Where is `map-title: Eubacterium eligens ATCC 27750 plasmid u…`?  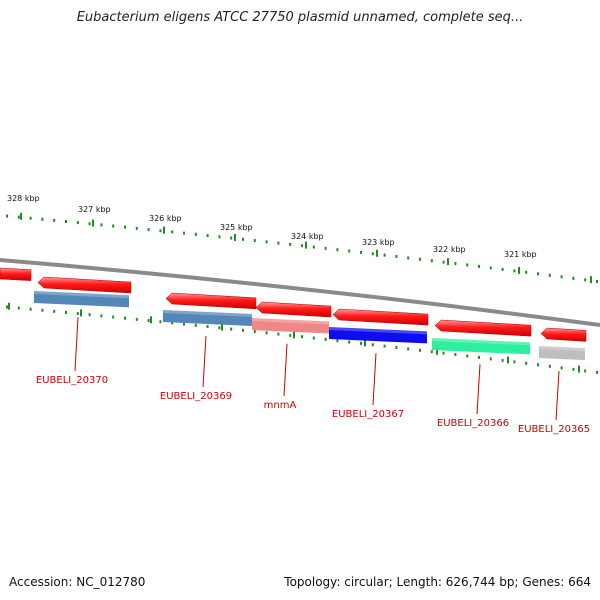 map-title: Eubacterium eligens ATCC 27750 plasmid u… is located at coordinates (300, 17).